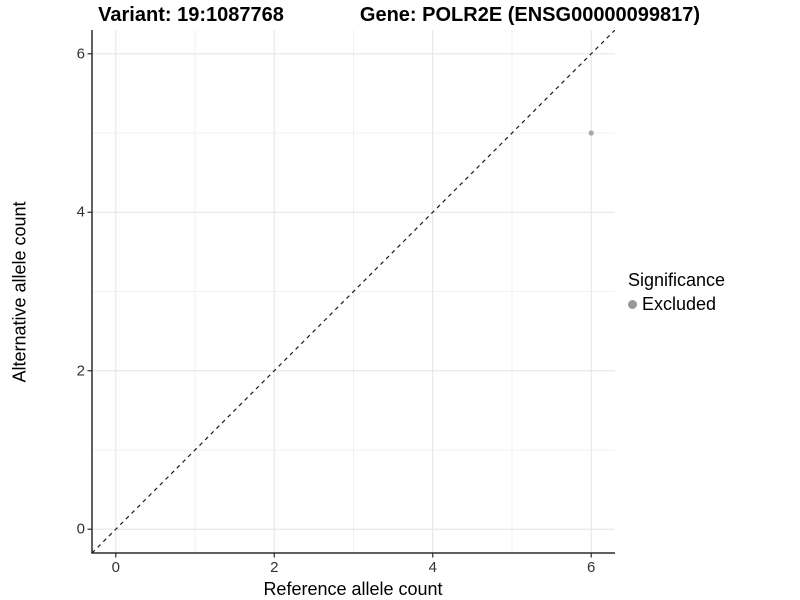 This screenshot has height=600, width=800. I want to click on legend: Significance Excluded, so click(676, 292).